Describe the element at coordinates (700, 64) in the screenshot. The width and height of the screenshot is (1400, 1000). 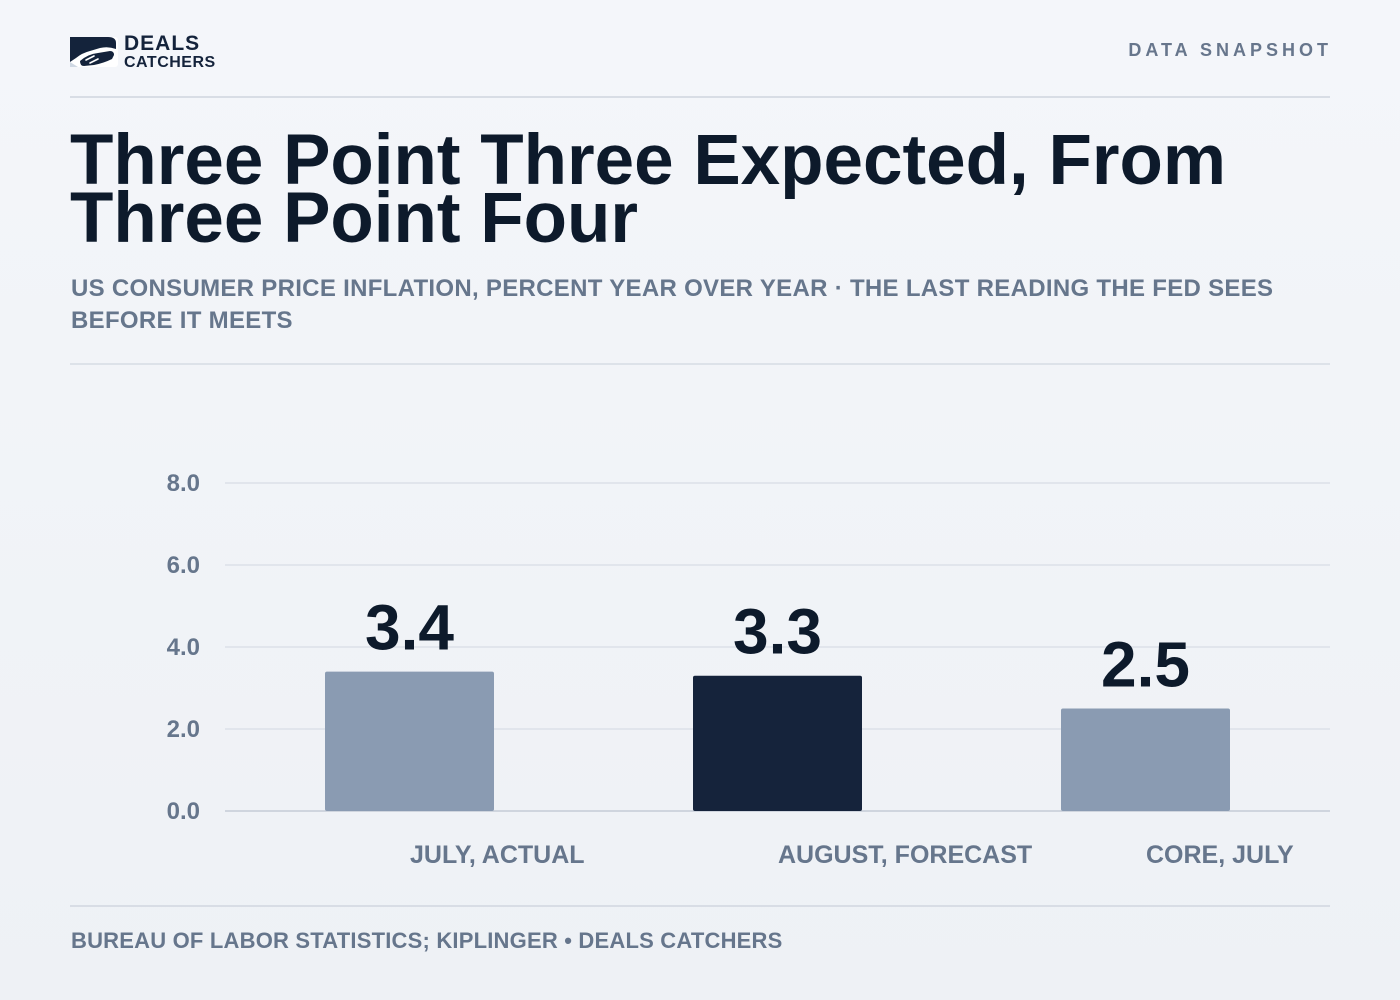
I see `header: DEALS CATCHERS DATA SNAPSHOT` at that location.